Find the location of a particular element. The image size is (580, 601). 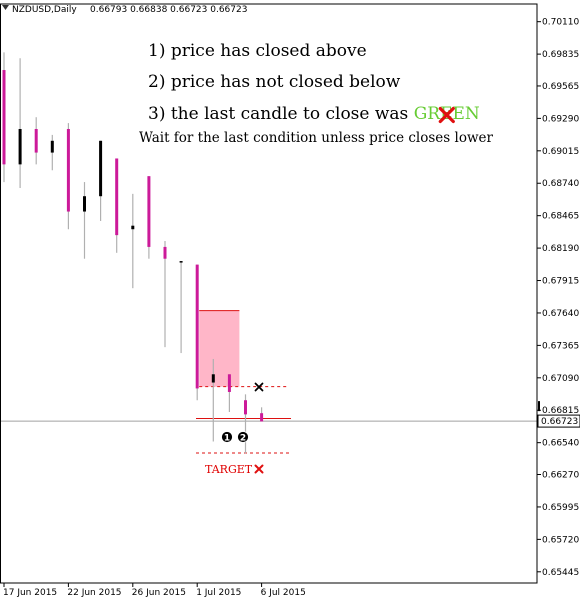

numbered-marker: 2 is located at coordinates (243, 437).